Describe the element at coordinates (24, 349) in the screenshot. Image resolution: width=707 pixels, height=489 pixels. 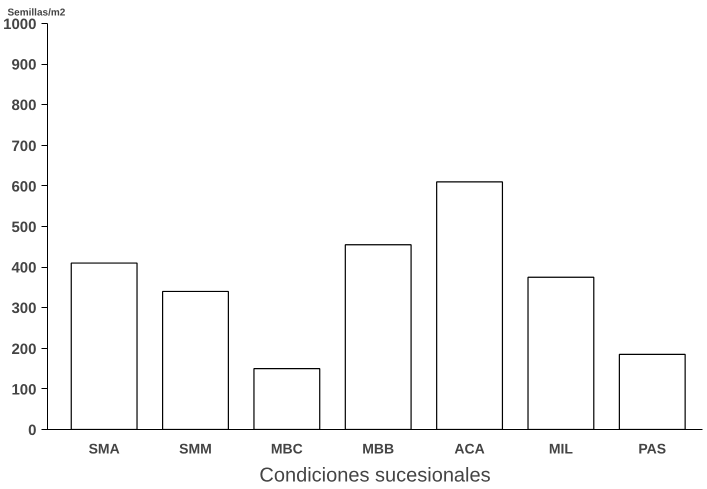
I see `y-tick-label: 200` at that location.